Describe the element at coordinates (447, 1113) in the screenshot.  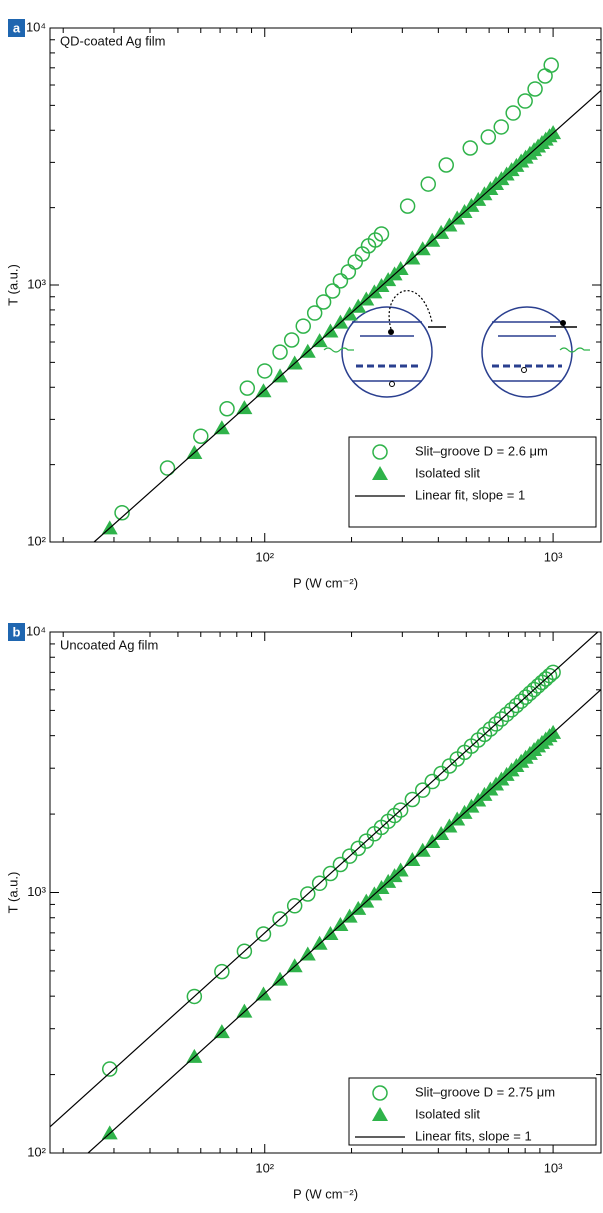
I see `legend-label: Isolated slit` at that location.